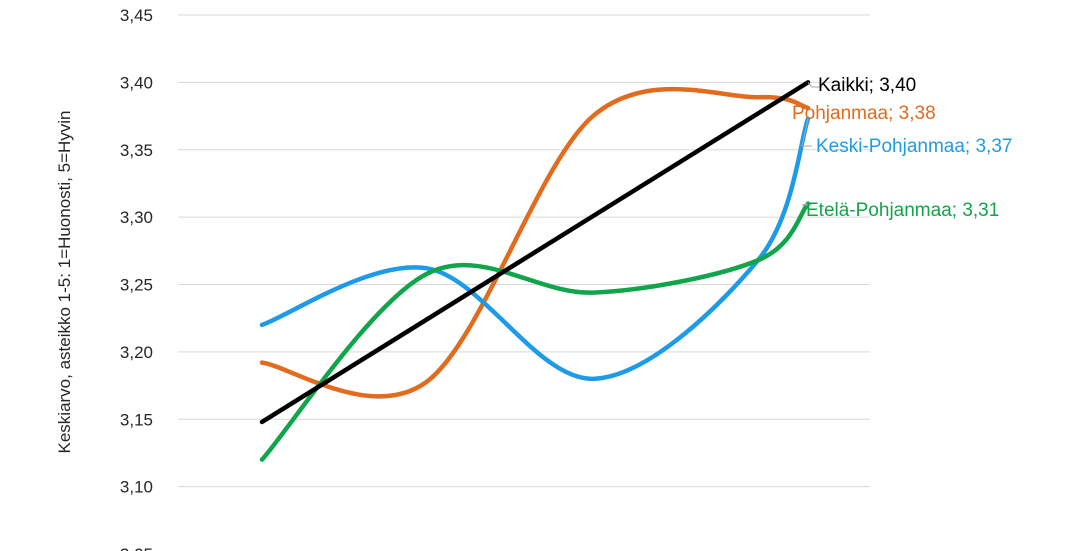  What do you see at coordinates (136, 285) in the screenshot?
I see `y-tick-label: 3,25` at bounding box center [136, 285].